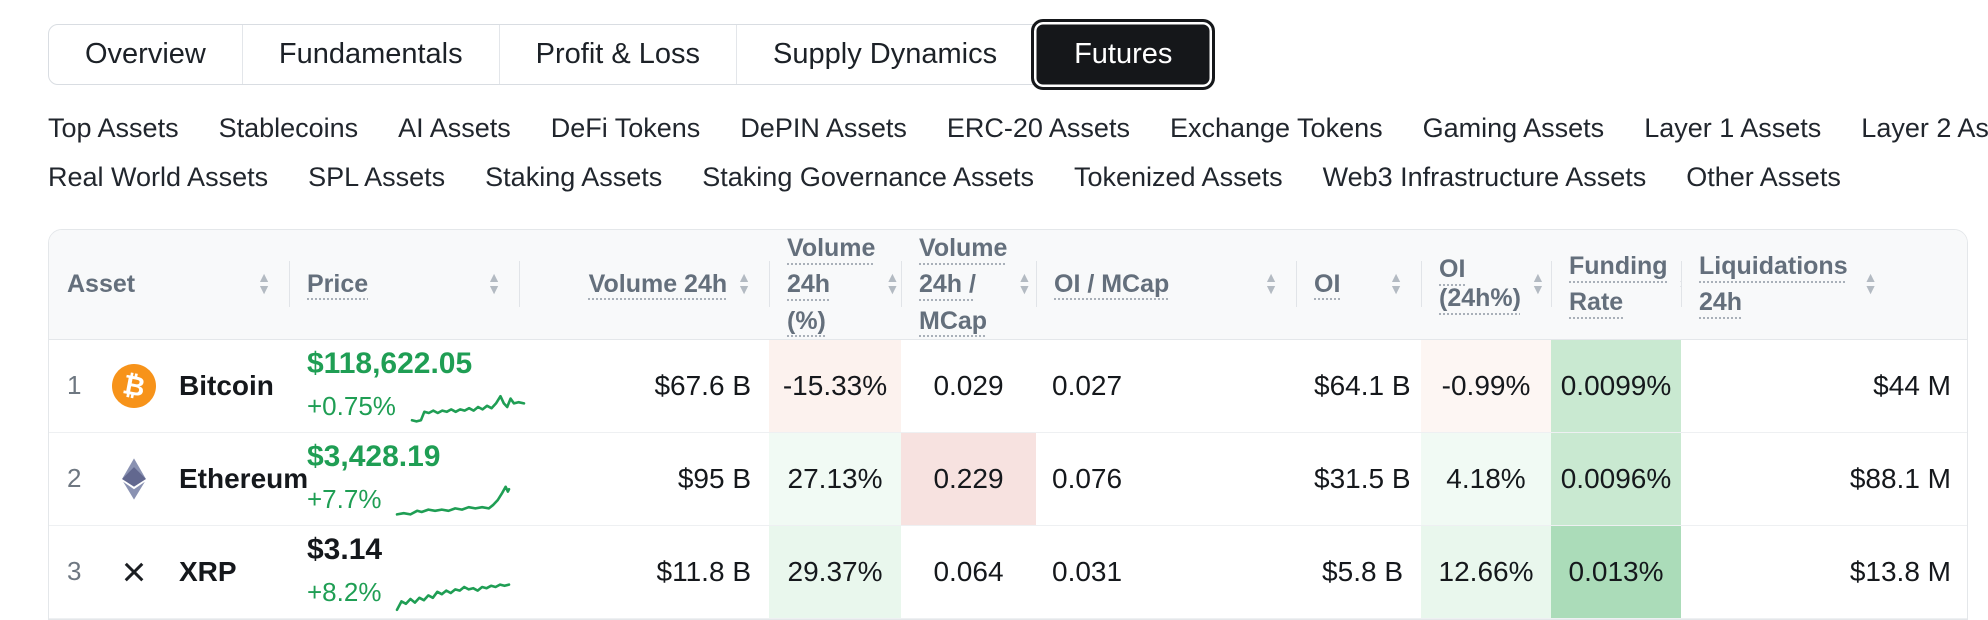 The image size is (1988, 620). Describe the element at coordinates (968, 572) in the screenshot. I see `volume-24h-mcap-value: 0.064` at that location.